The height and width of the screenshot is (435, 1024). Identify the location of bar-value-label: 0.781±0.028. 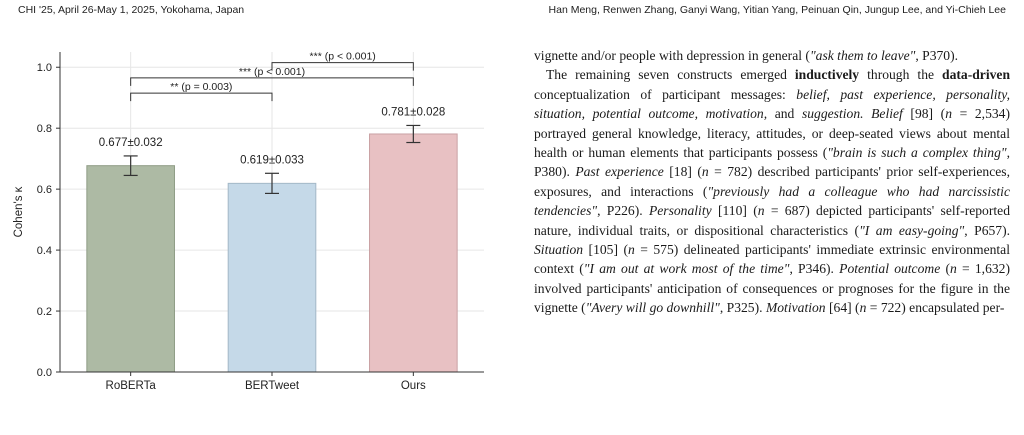
(413, 112).